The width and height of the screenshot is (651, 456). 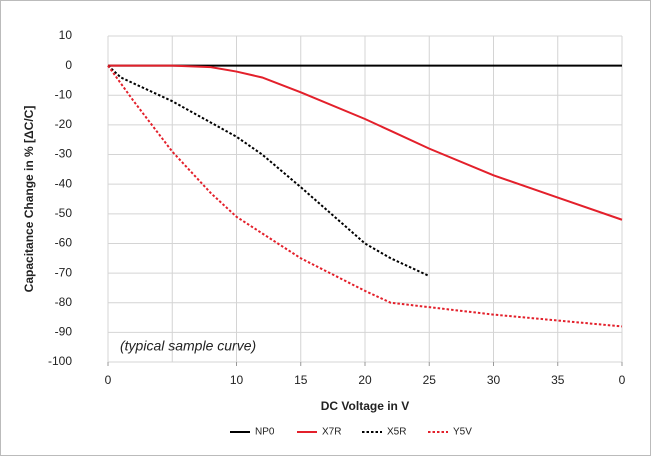 I want to click on y-tick-label: -40, so click(x=64, y=183).